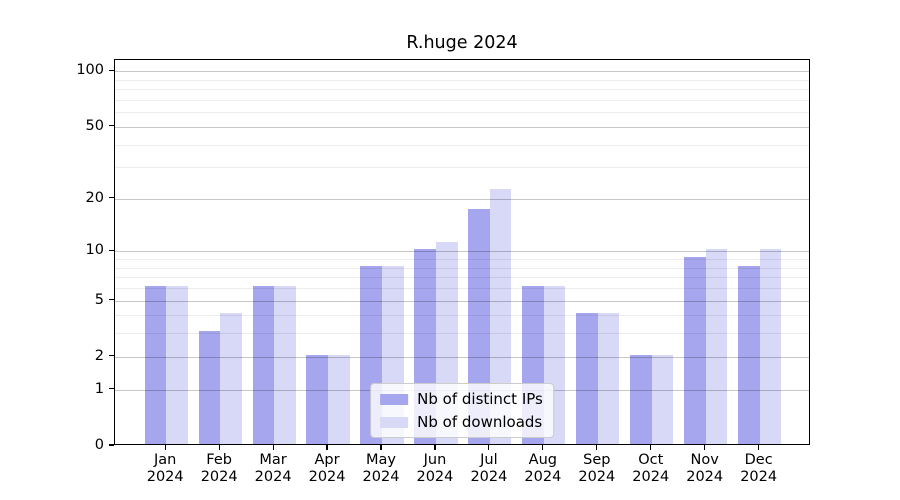  I want to click on legend: Nb of distinct IPs Nb of downloads, so click(462, 410).